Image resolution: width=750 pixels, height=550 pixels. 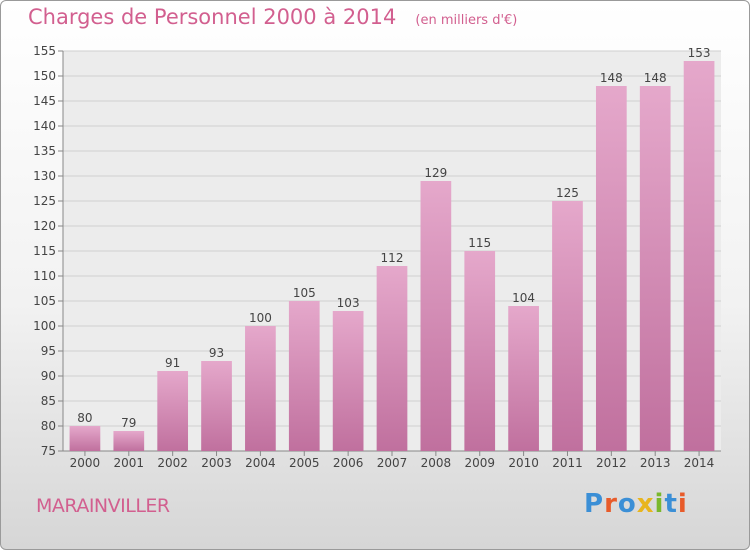 What do you see at coordinates (611, 463) in the screenshot?
I see `x-tick-label: 2012` at bounding box center [611, 463].